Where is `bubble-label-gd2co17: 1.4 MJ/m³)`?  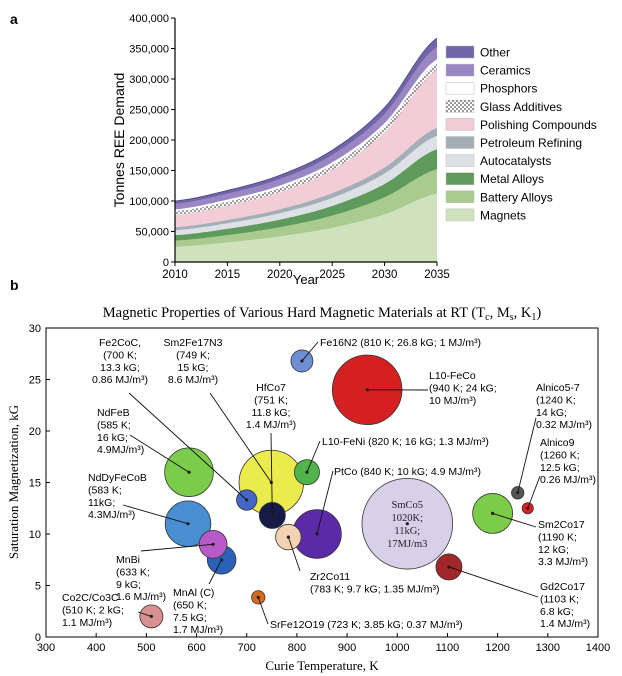
bubble-label-gd2co17: 1.4 MJ/m³) is located at coordinates (565, 624).